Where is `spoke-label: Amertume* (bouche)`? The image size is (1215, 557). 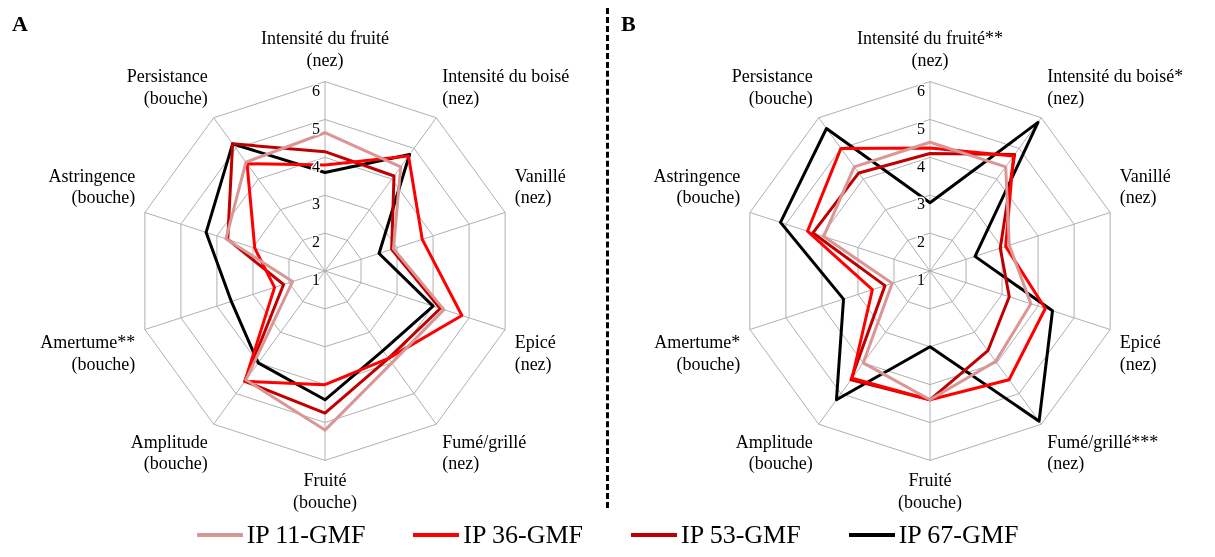 spoke-label: Amertume* (bouche) is located at coordinates (697, 353).